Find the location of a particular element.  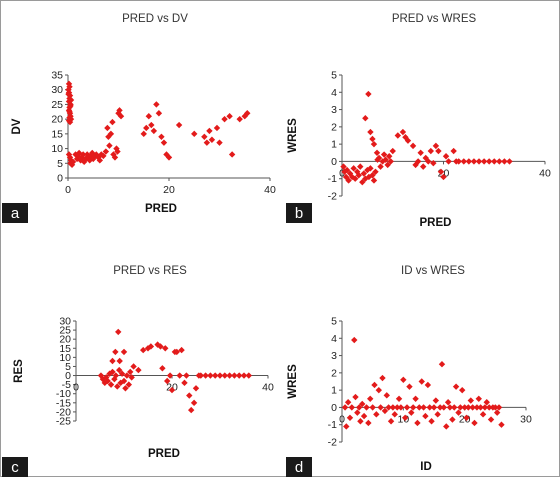

chart-title: PRED vs WRES is located at coordinates (434, 19).